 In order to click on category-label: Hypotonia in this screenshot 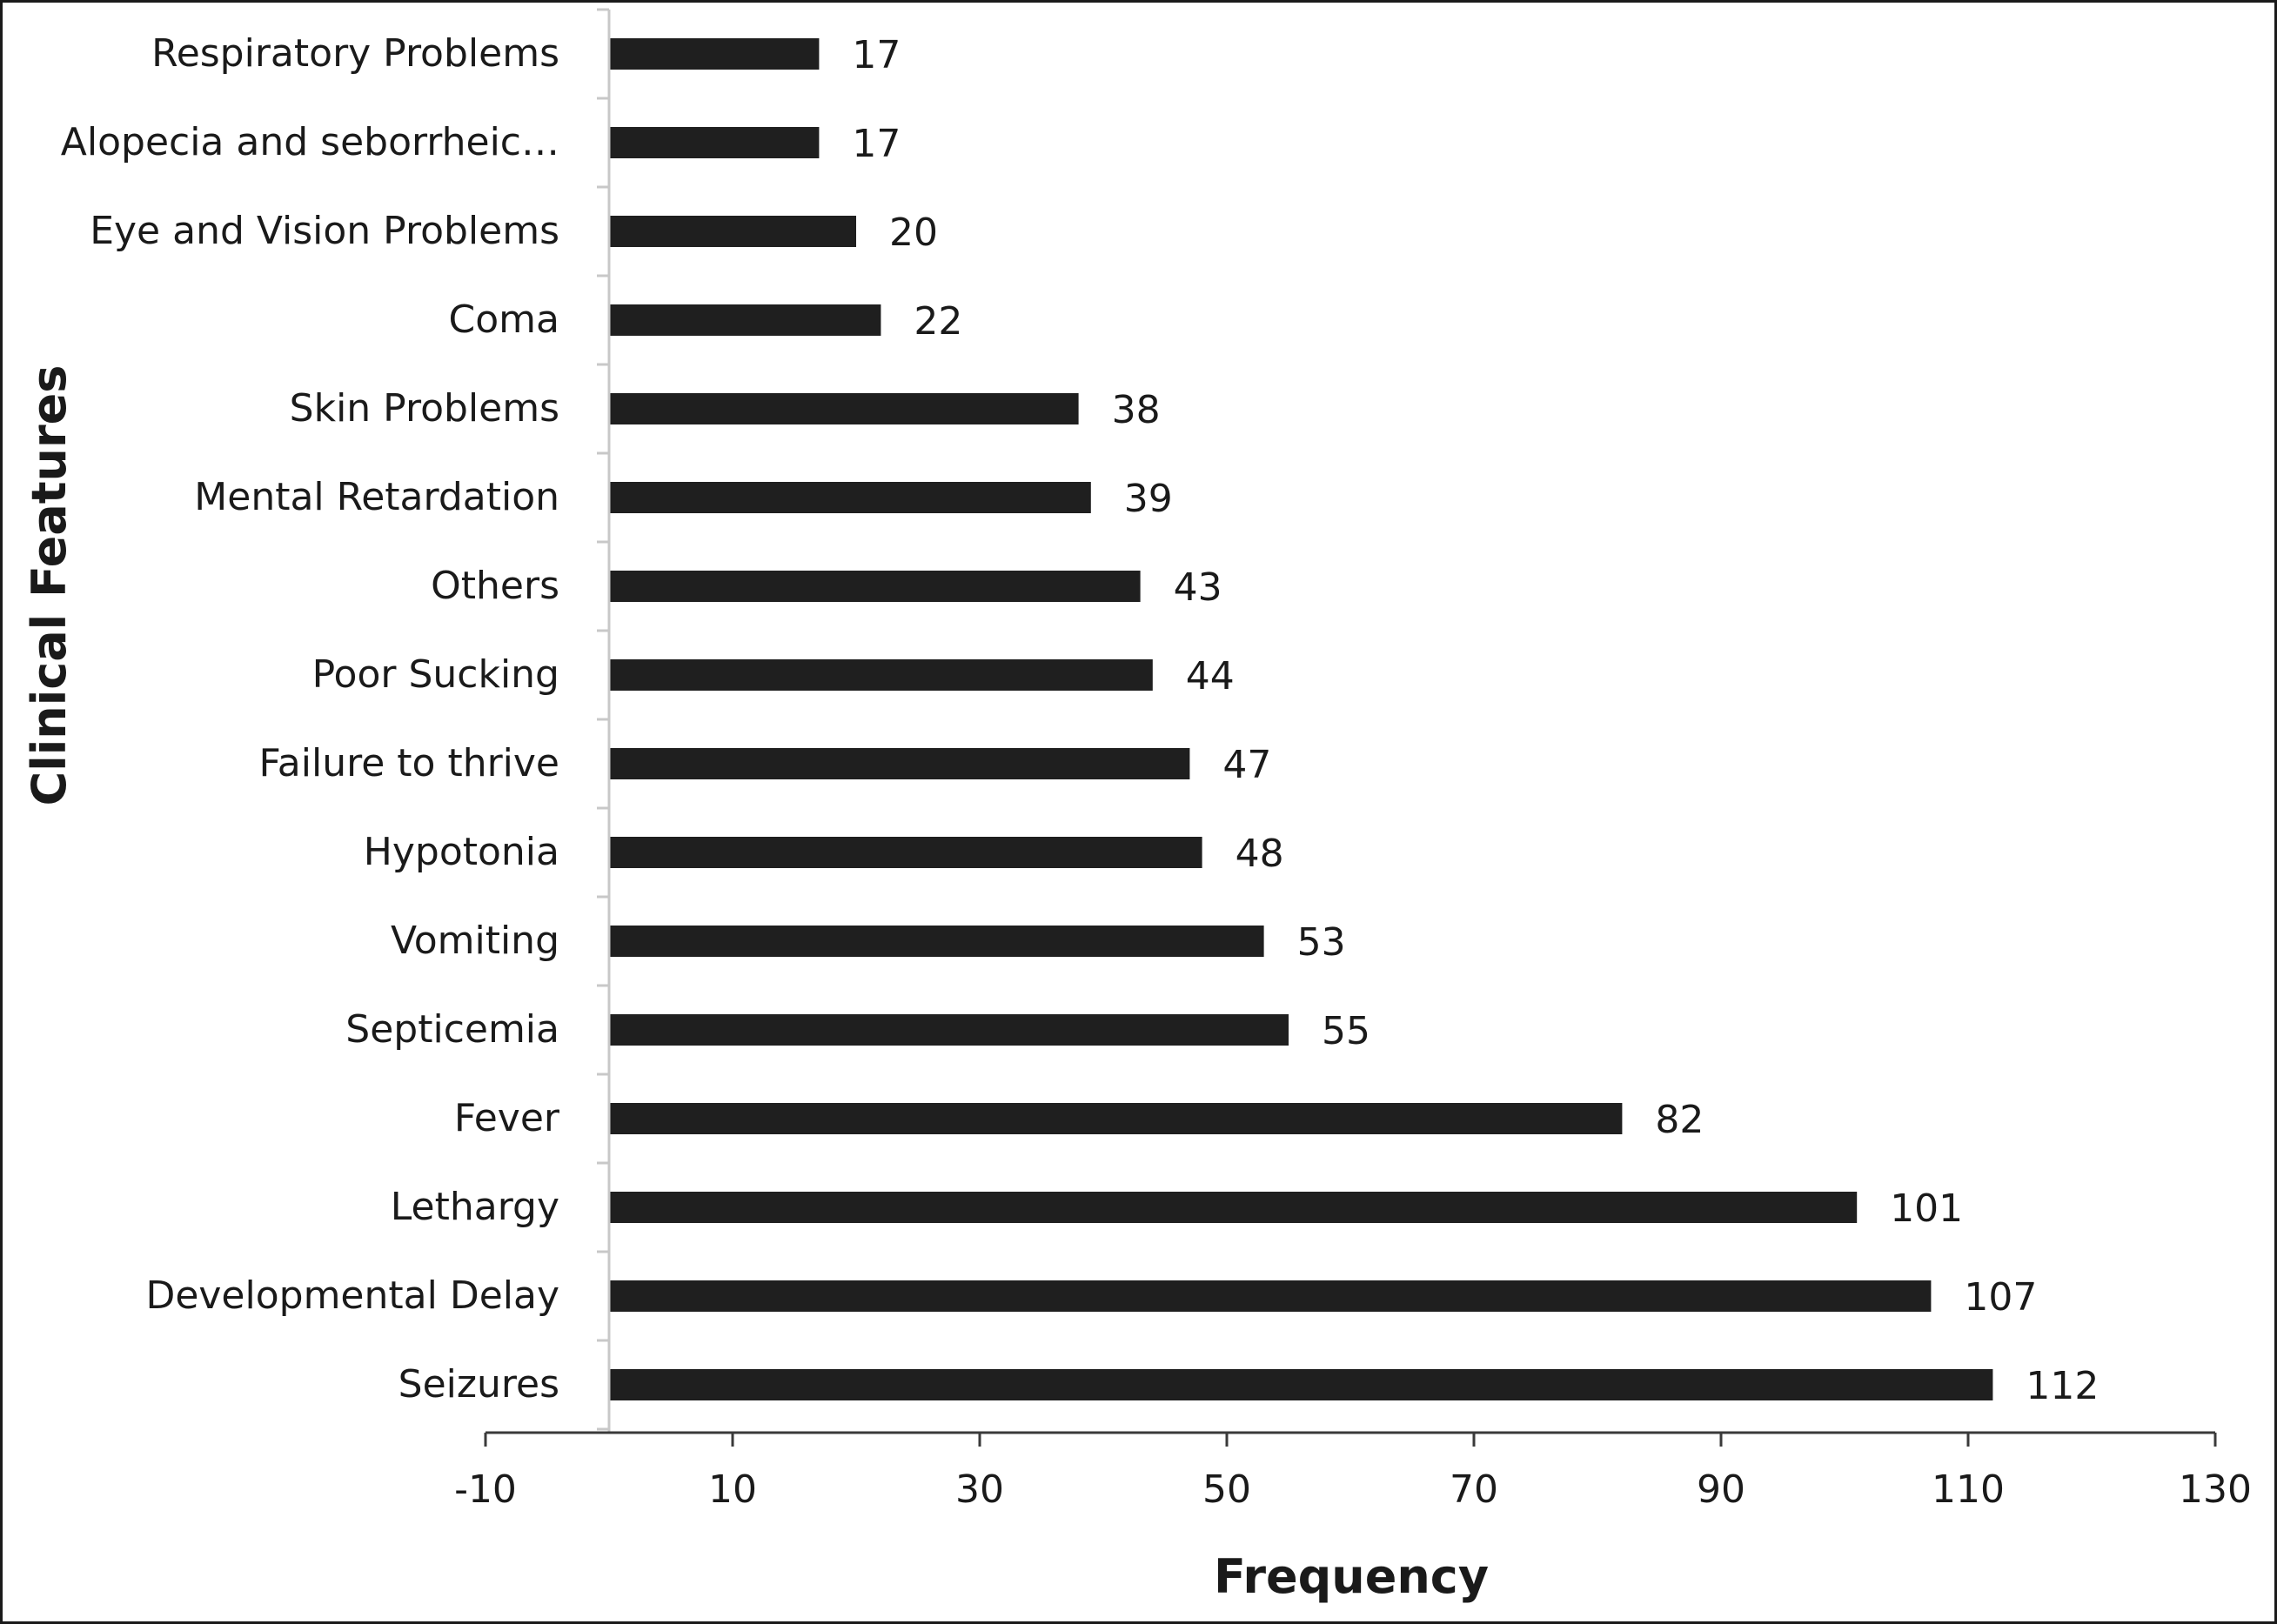, I will do `click(461, 852)`.